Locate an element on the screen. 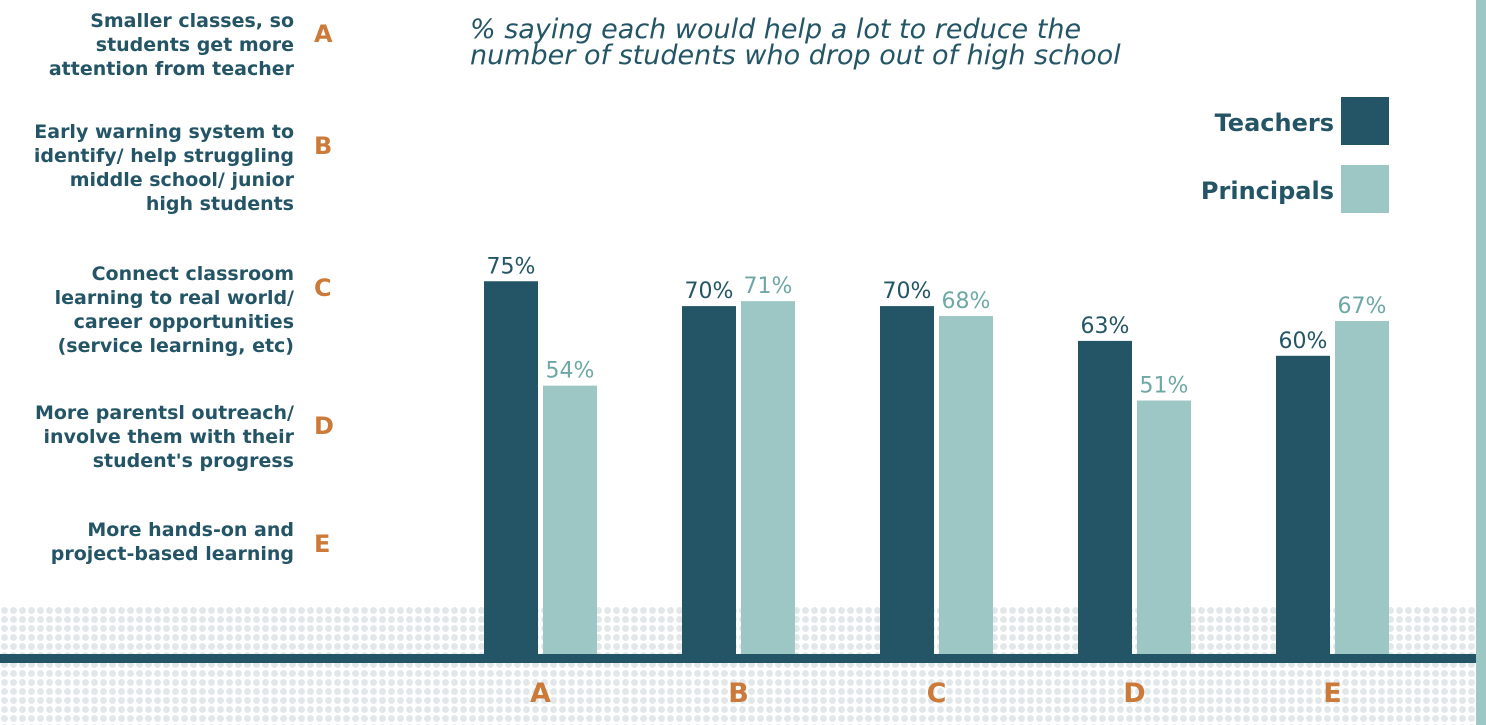  data-label-teachers-e: 60% is located at coordinates (1303, 341).